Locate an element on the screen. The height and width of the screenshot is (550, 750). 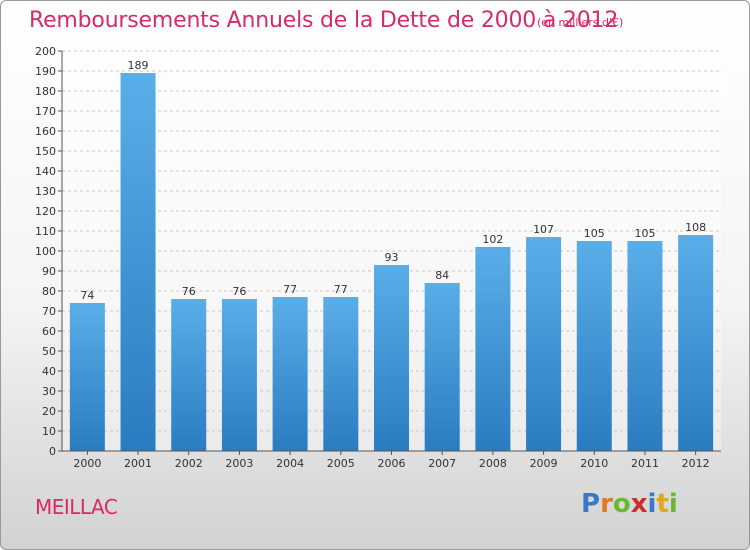
y-tick-label: 70 is located at coordinates (49, 311).